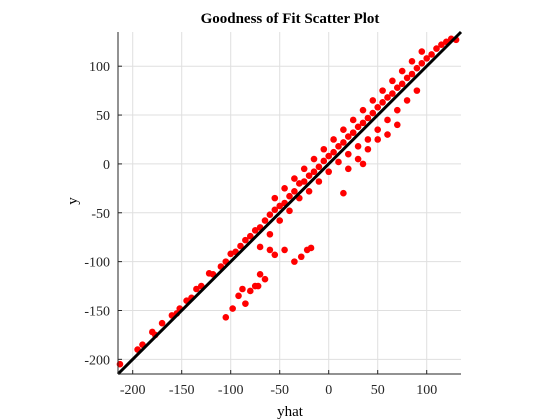 The image size is (560, 420). Describe the element at coordinates (100, 214) in the screenshot. I see `y-tick-label: -50` at that location.